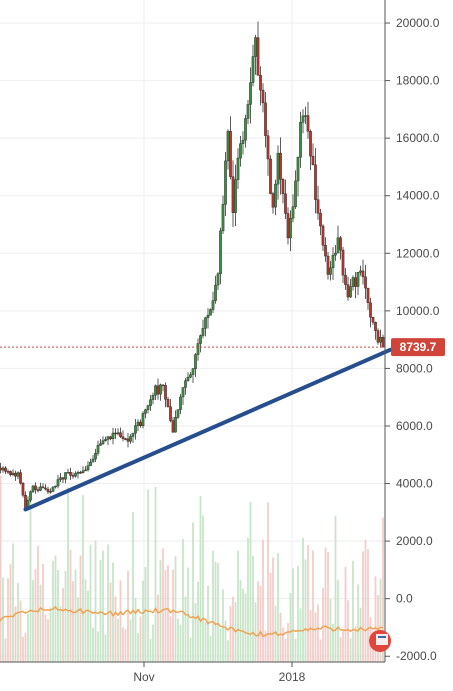 The image size is (453, 691). I want to click on last-price-label: 8739.7, so click(418, 347).